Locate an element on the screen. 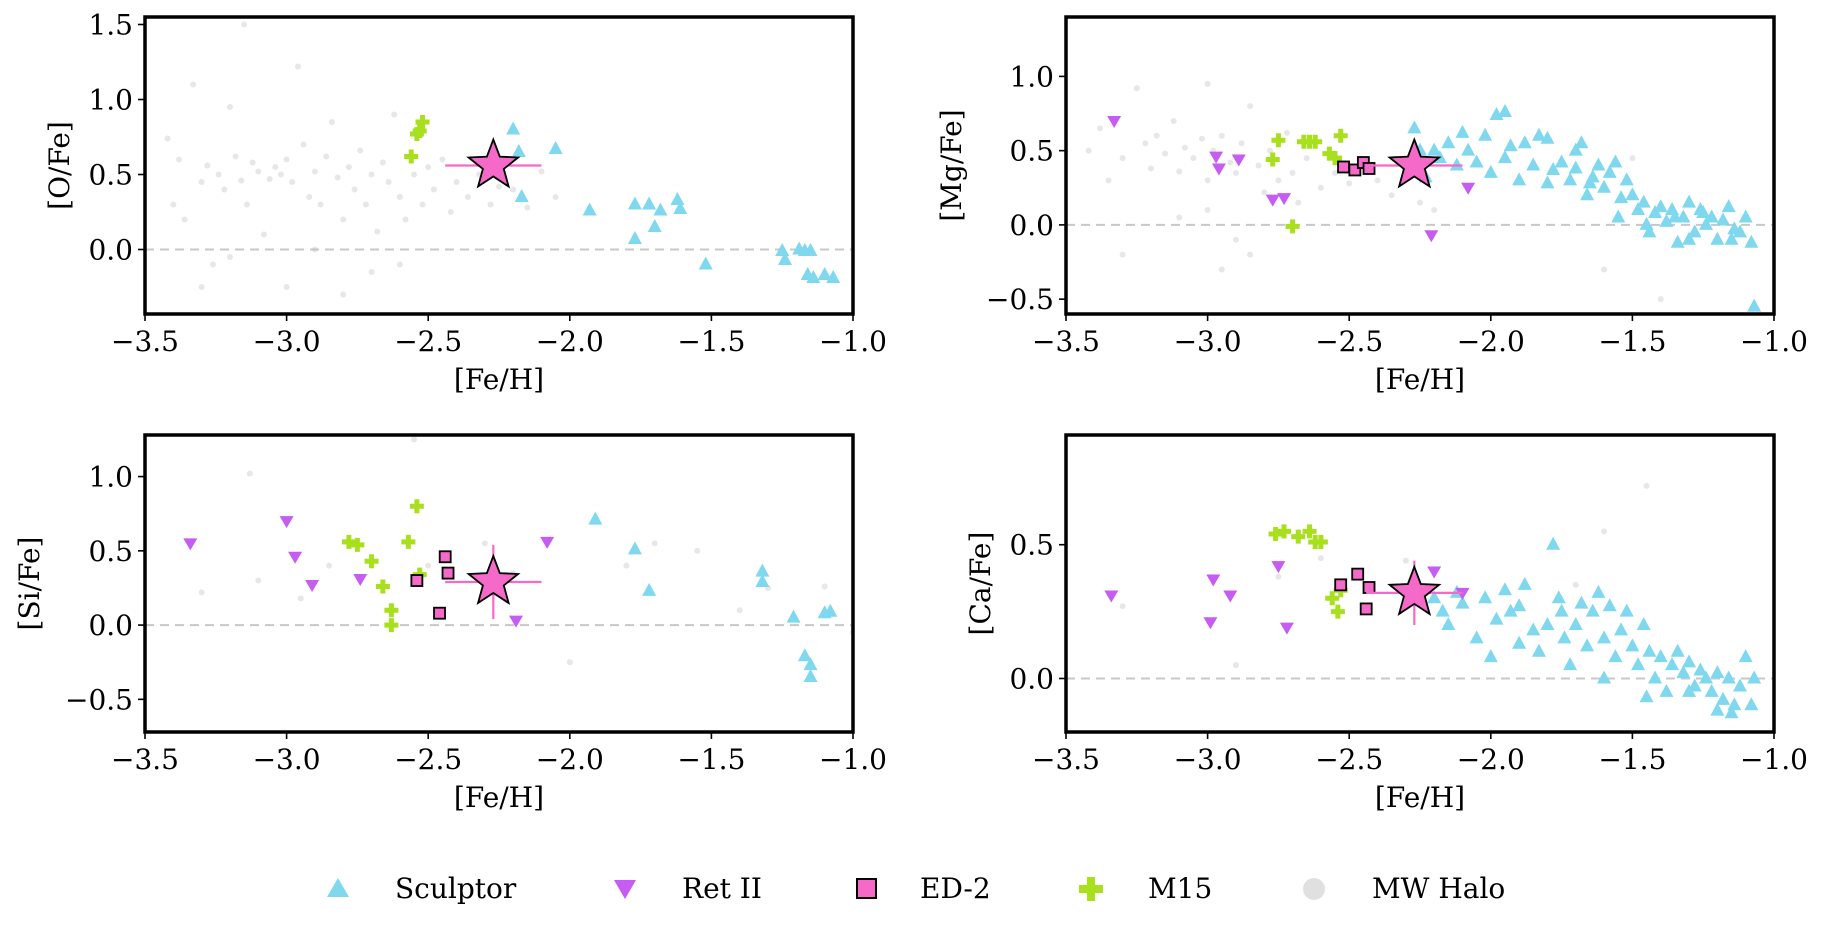 The width and height of the screenshot is (1825, 941). x-axis-label: [Fe/H] is located at coordinates (499, 797).